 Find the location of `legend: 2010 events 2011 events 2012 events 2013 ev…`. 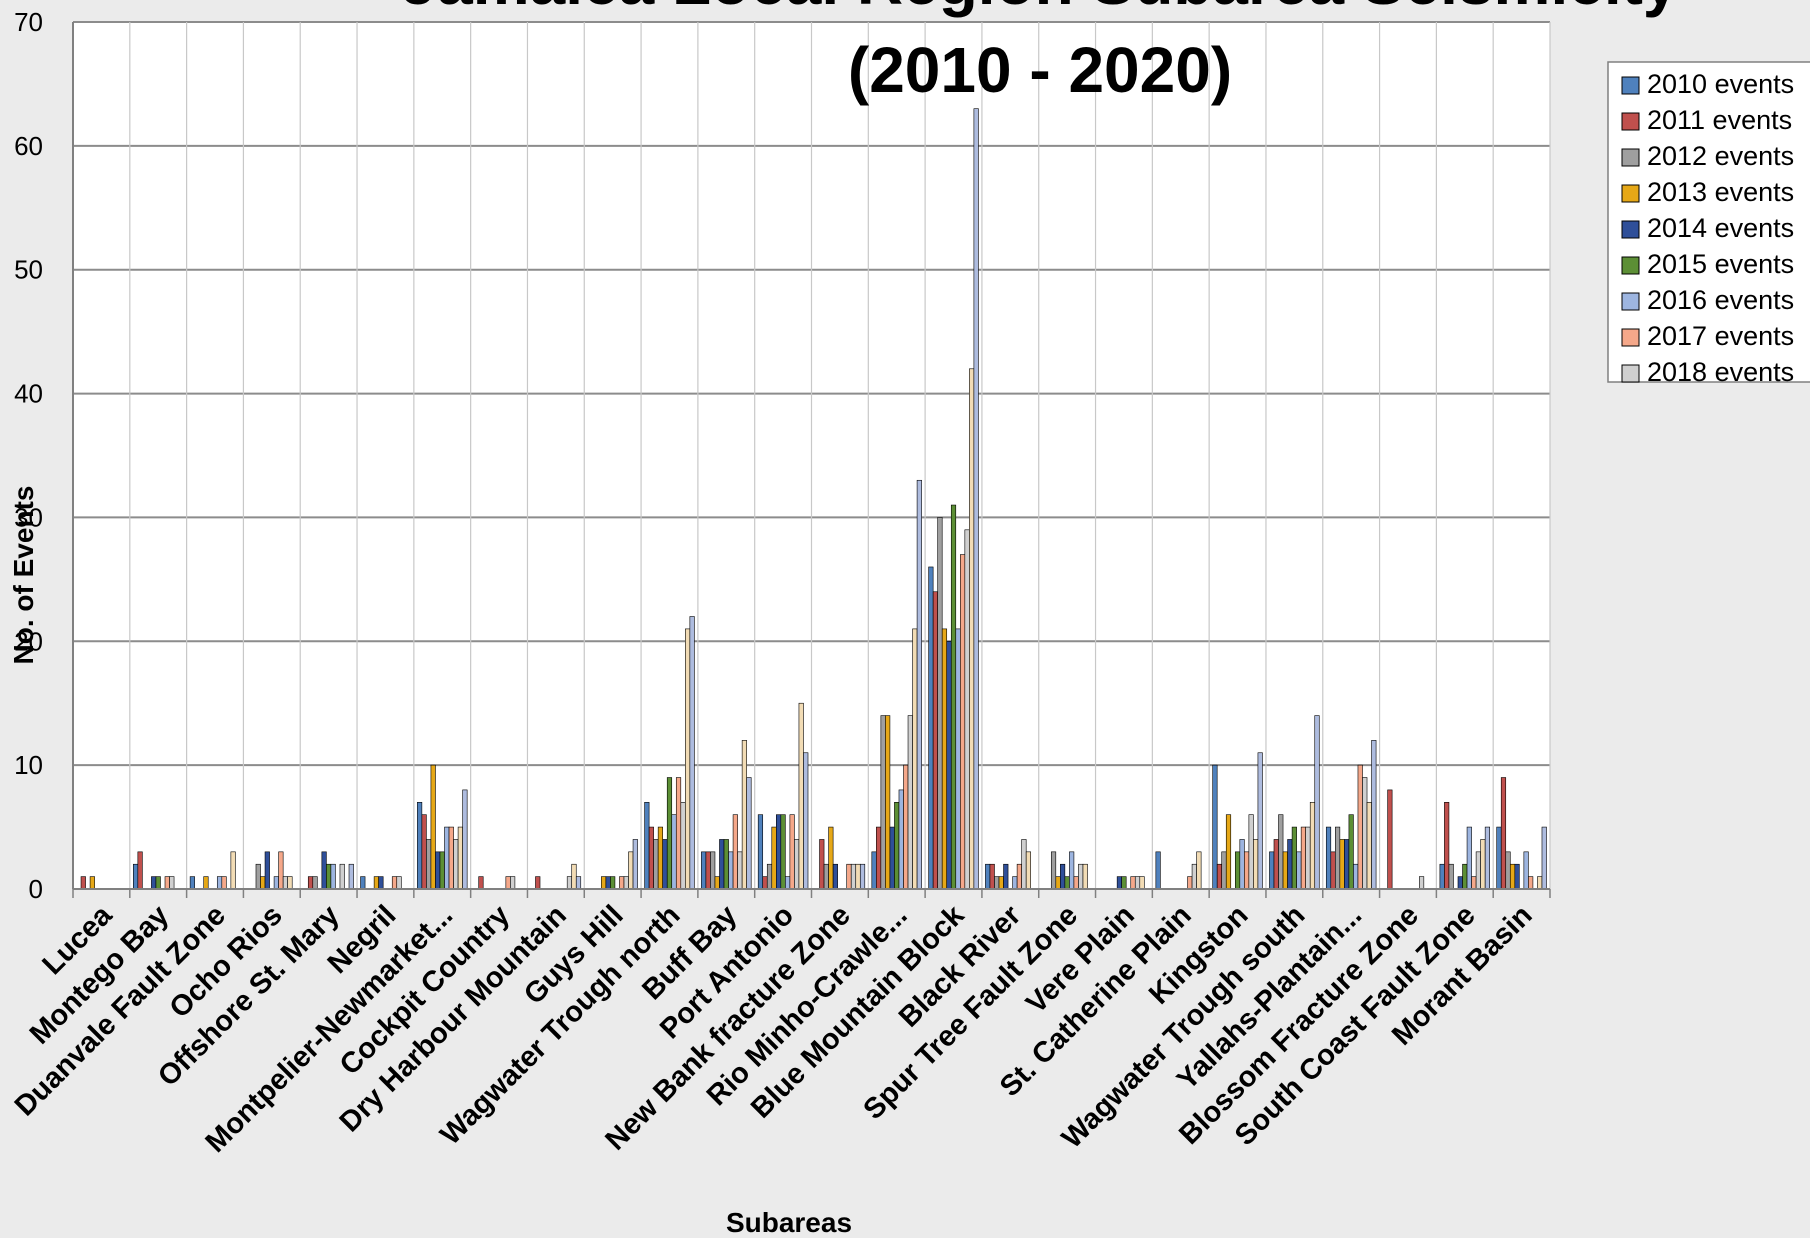

legend: 2010 events 2011 events 2012 events 2013 ev… is located at coordinates (1708, 224).